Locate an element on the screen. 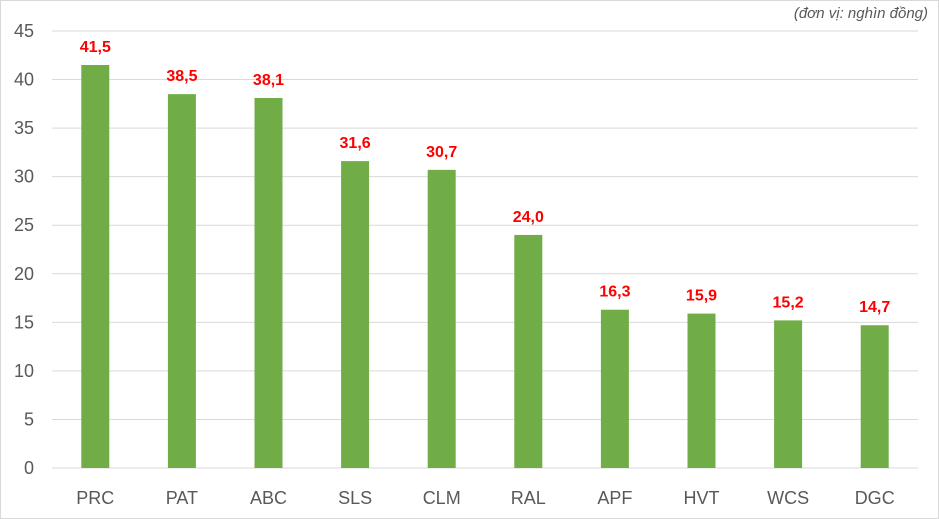 Image resolution: width=939 pixels, height=519 pixels. data-label-abc: 38,1 is located at coordinates (268, 80).